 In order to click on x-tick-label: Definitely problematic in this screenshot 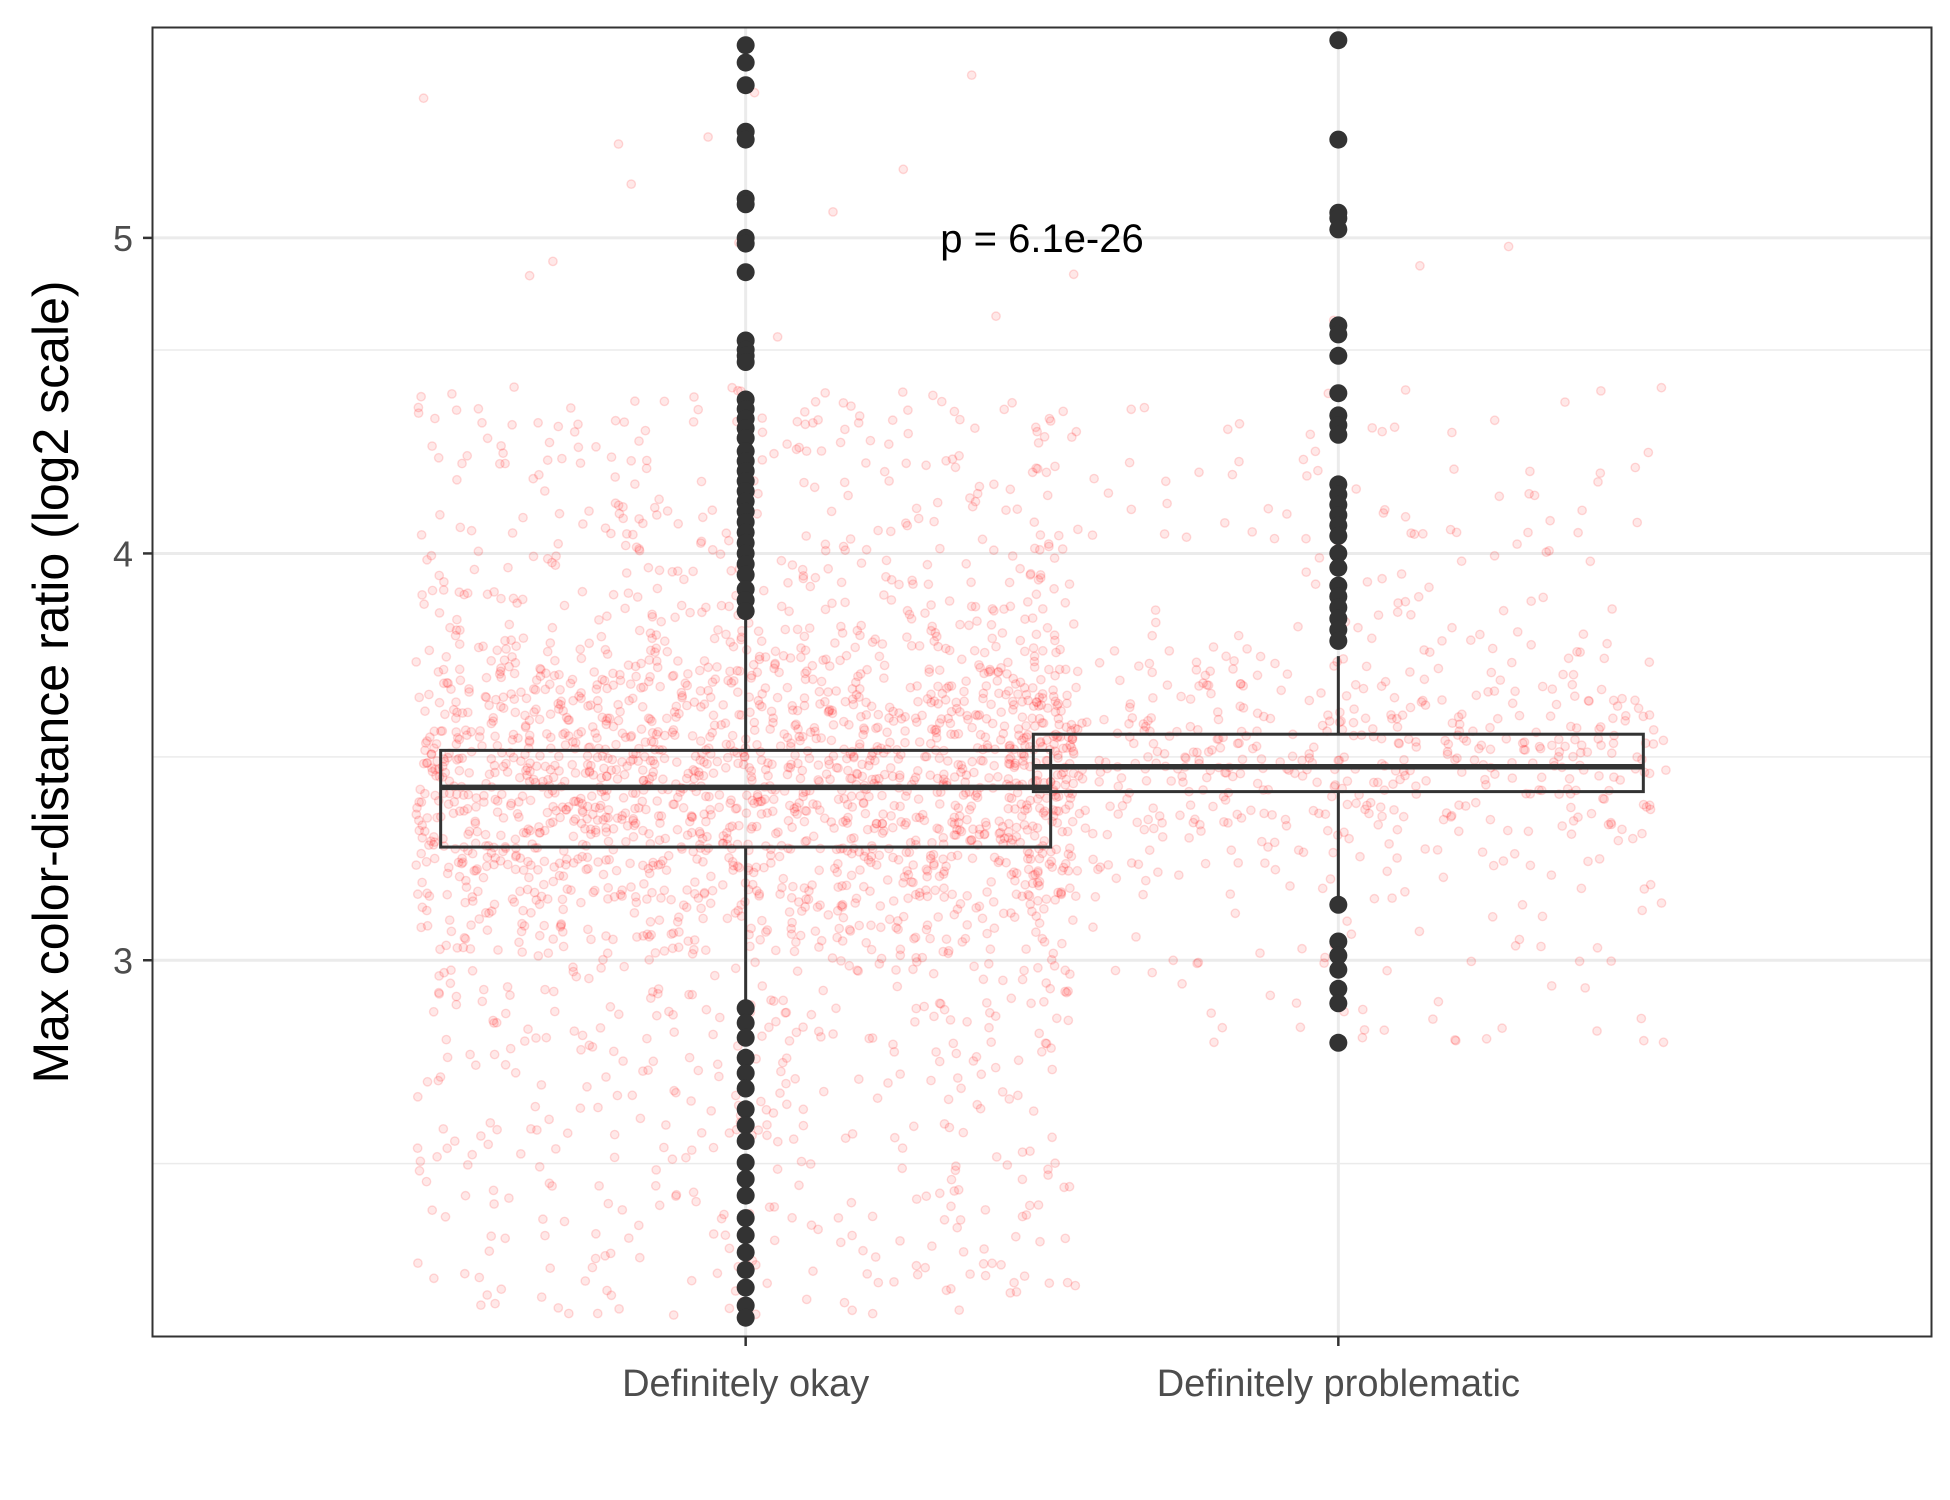, I will do `click(1338, 1384)`.